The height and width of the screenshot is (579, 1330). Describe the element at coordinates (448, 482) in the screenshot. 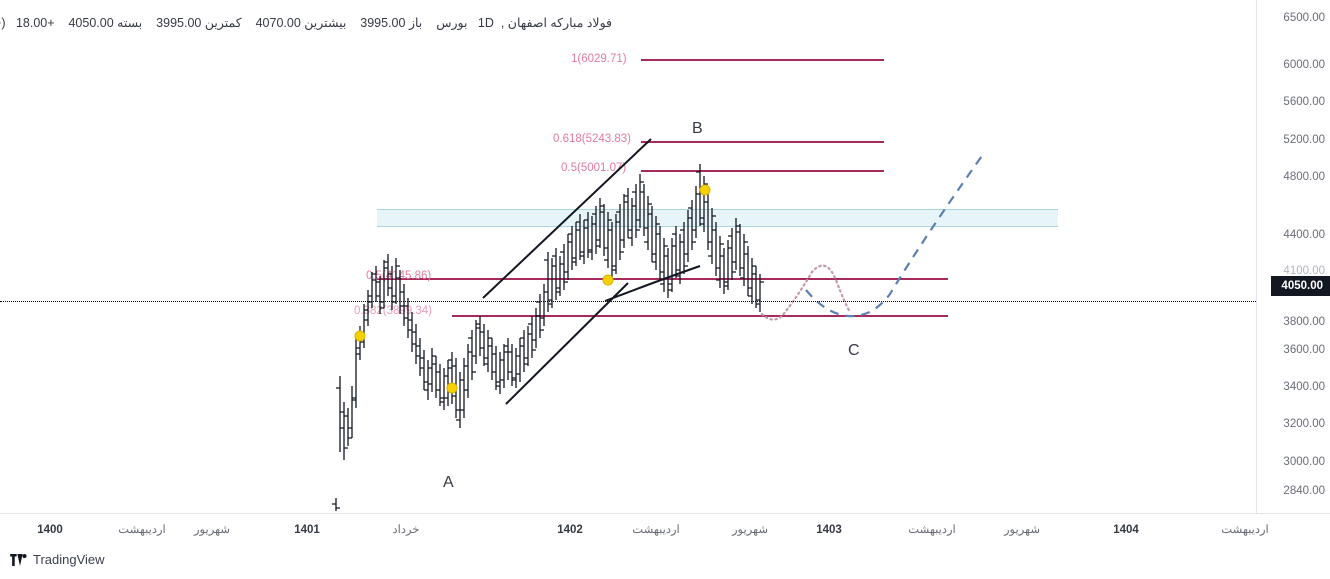

I see `wave-label-a: A` at that location.